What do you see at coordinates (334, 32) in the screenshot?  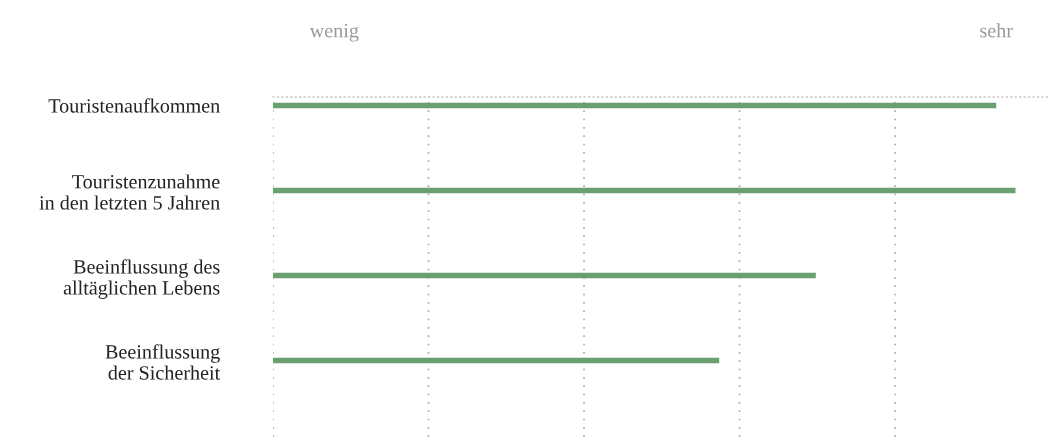 I see `text: wenig` at bounding box center [334, 32].